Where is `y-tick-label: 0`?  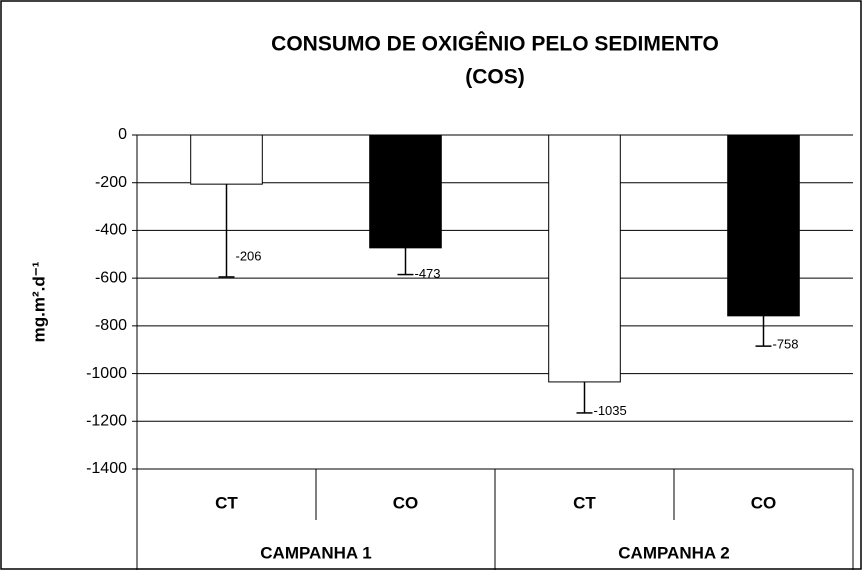 y-tick-label: 0 is located at coordinates (122, 134).